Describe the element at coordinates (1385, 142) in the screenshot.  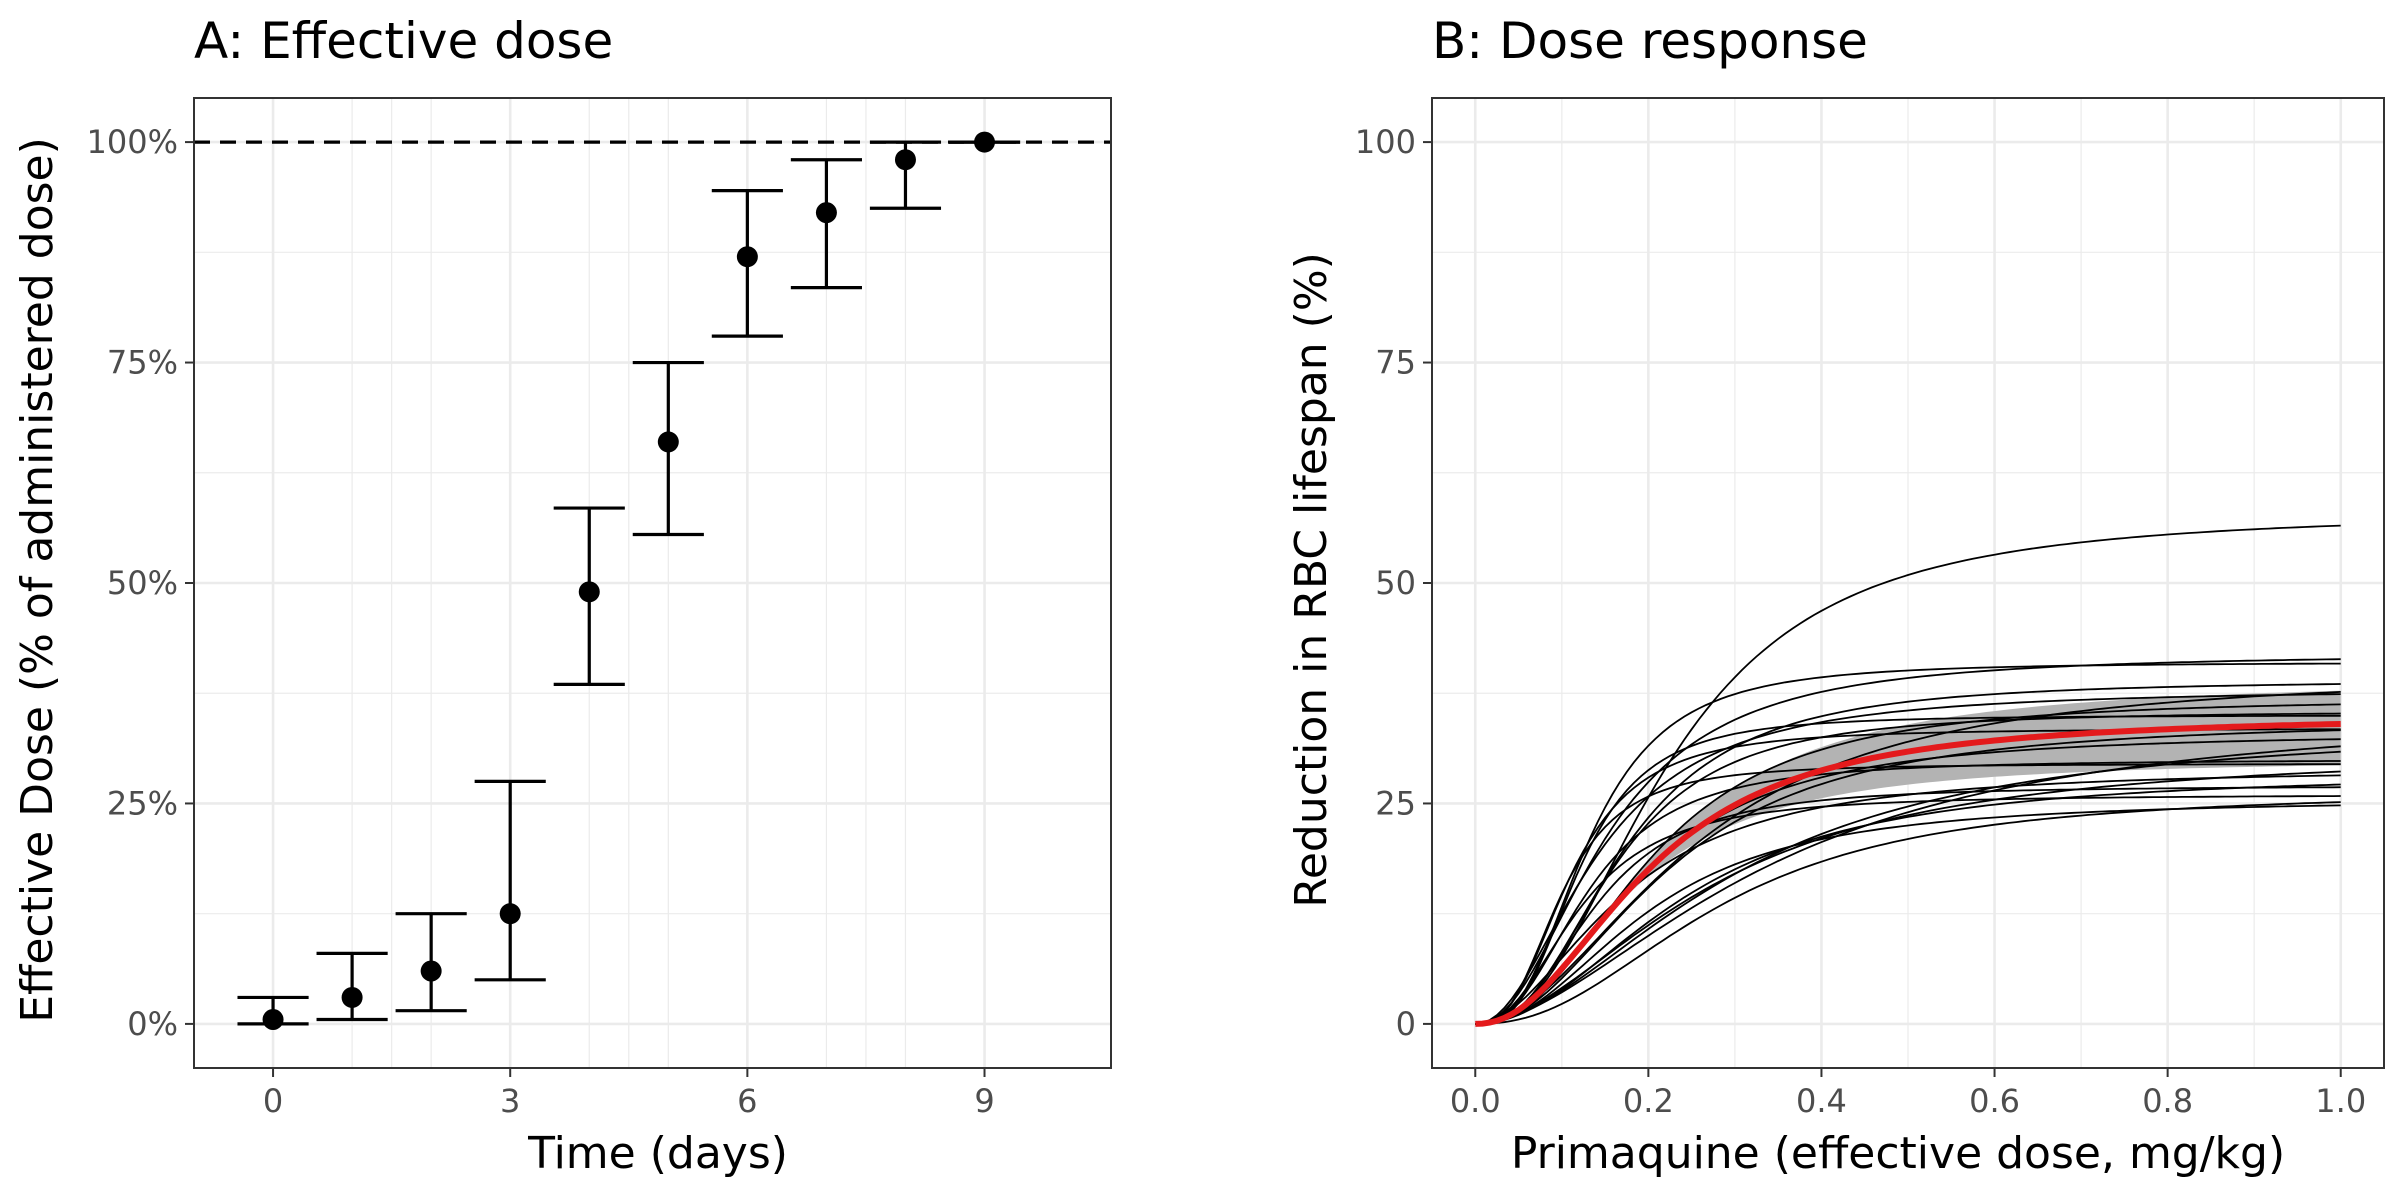
I see `panel-b-y-tick-label: 100` at that location.